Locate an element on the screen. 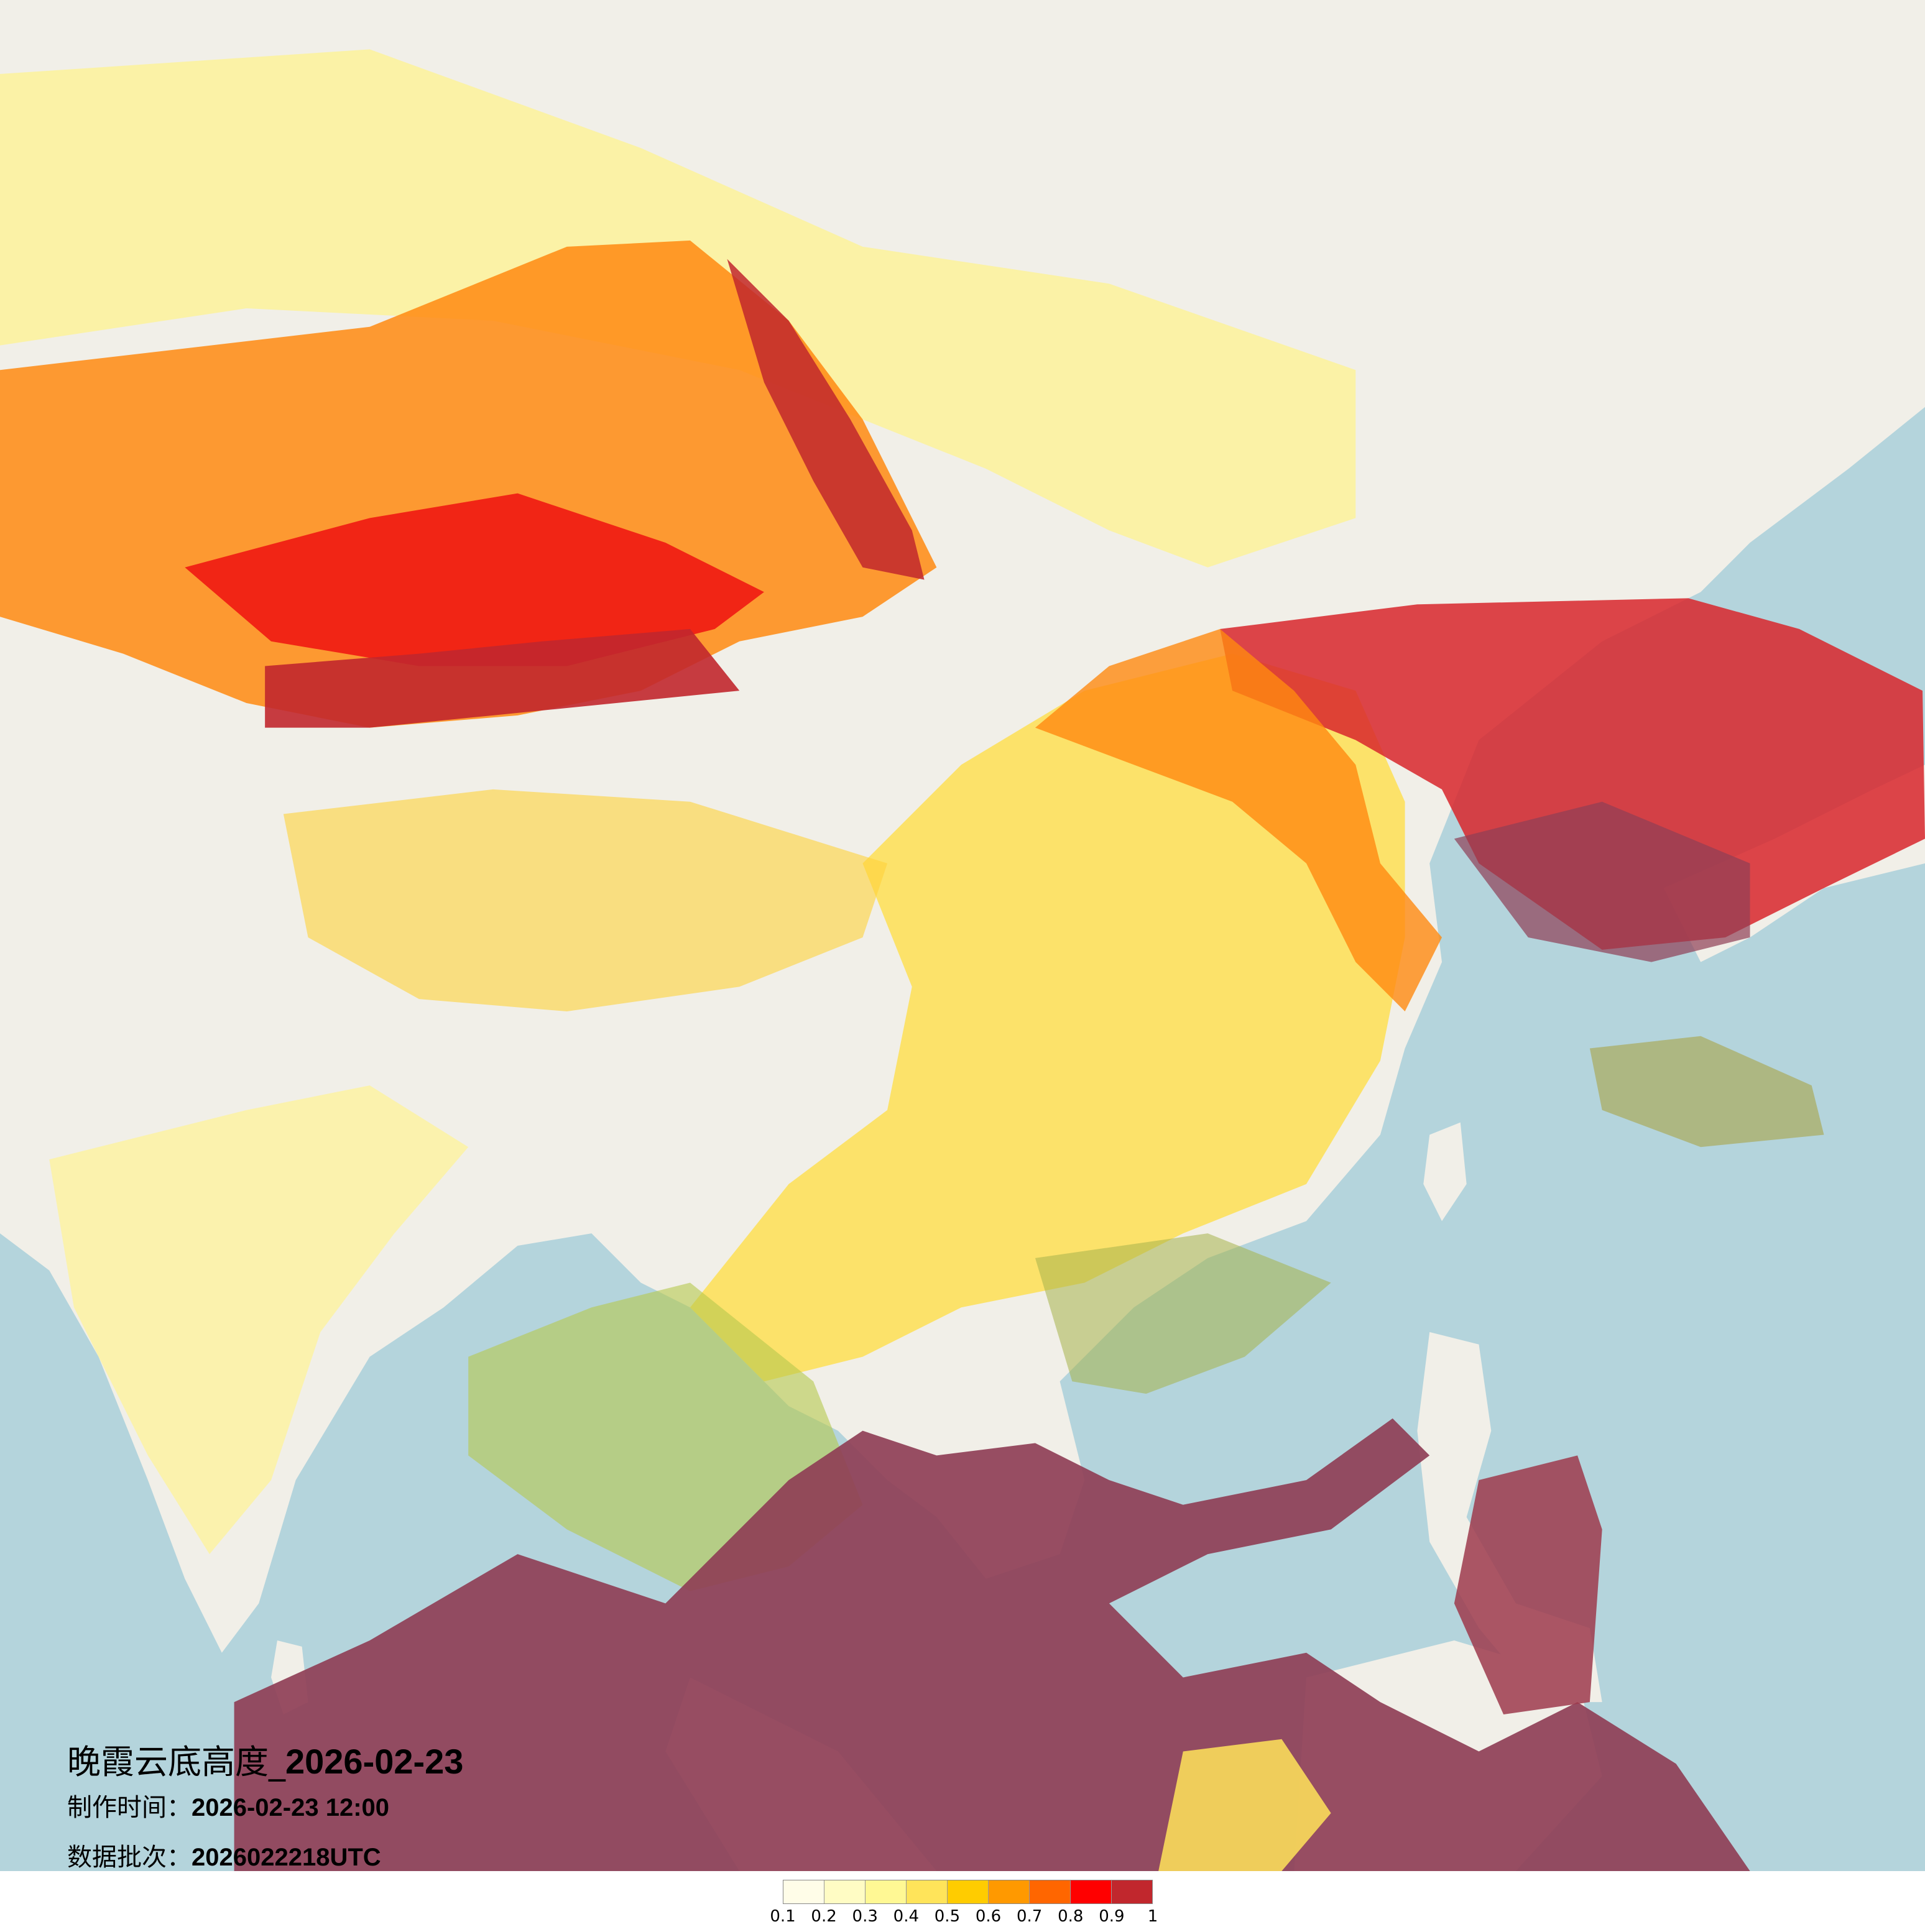  data-batch-line: 数据批次：2026022218UTC is located at coordinates (224, 1855).